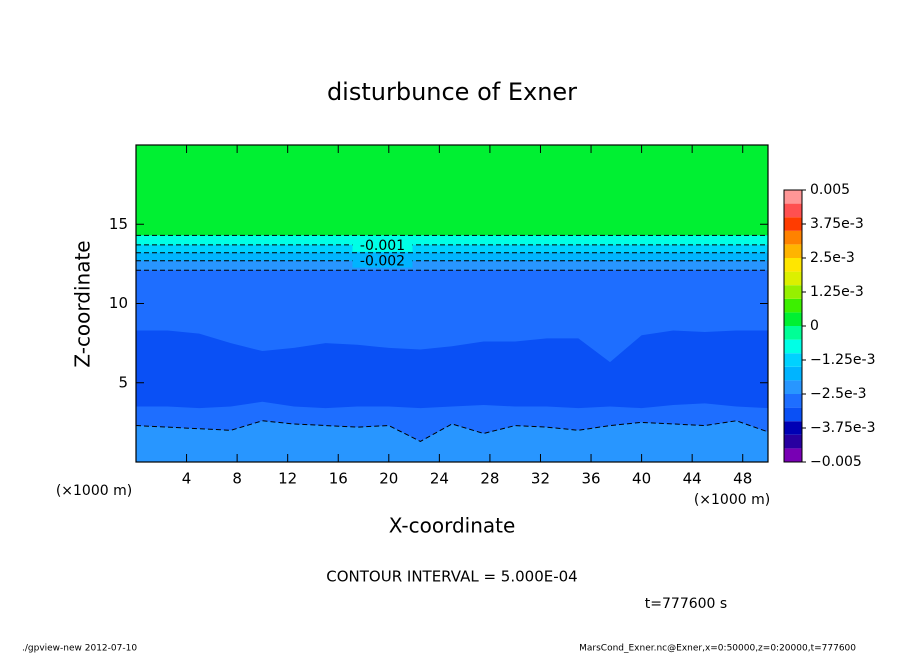 This screenshot has width=904, height=654. I want to click on footer-left: ./gpview-new 2012-07-10, so click(79, 649).